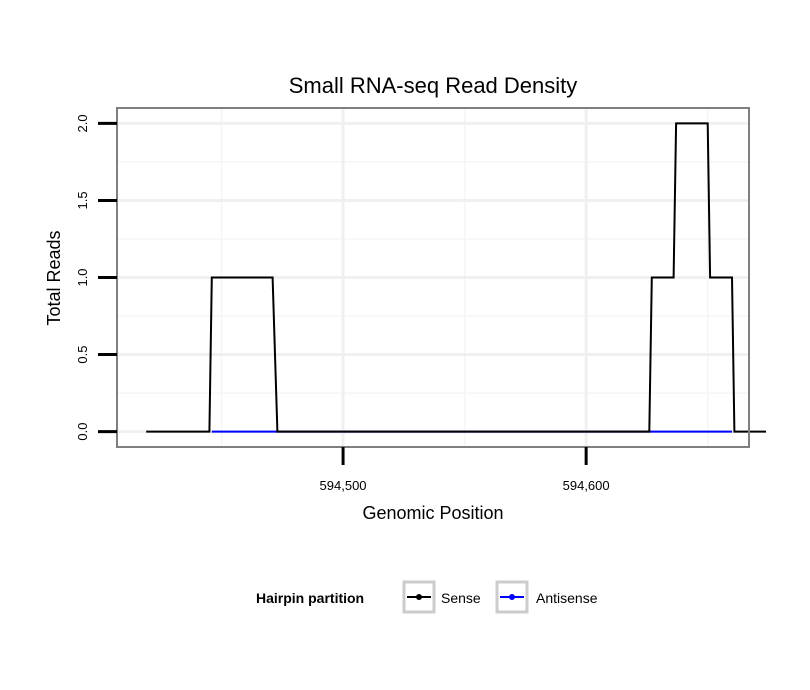  What do you see at coordinates (82, 277) in the screenshot?
I see `y-tick-label: 1.0` at bounding box center [82, 277].